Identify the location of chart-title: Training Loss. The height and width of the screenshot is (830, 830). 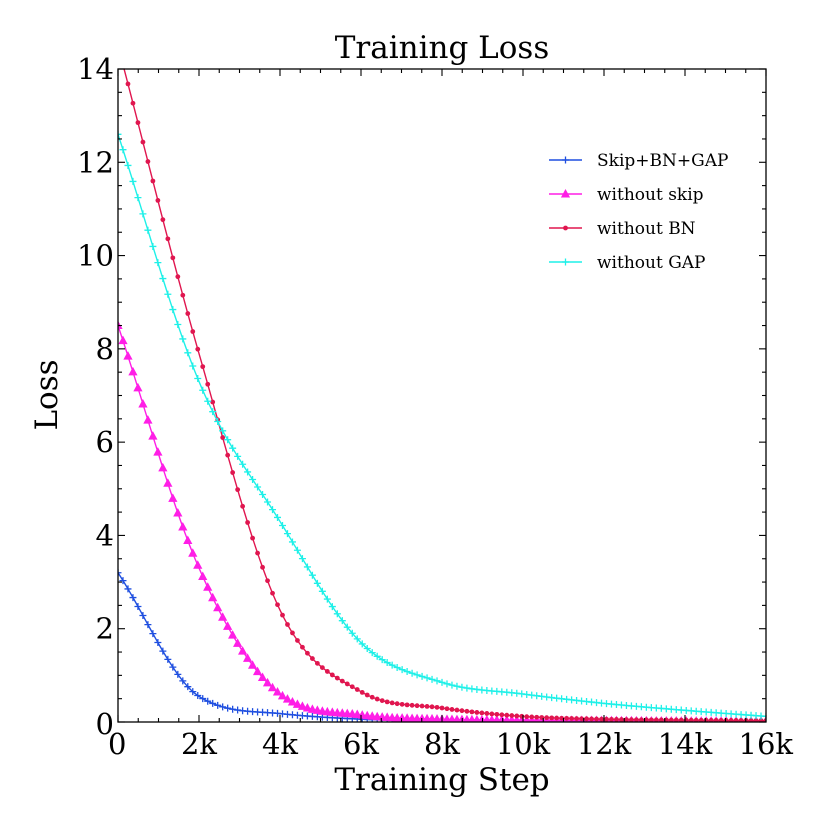
(442, 48).